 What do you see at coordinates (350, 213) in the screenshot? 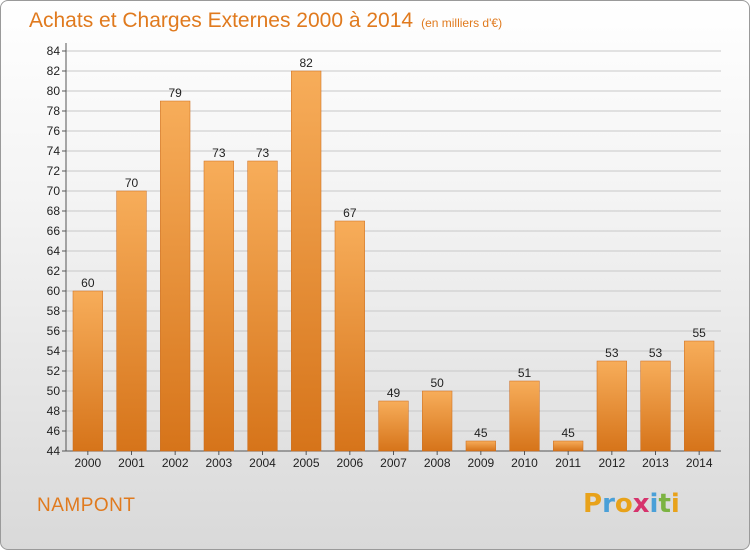
I see `value-label-2006: 67` at bounding box center [350, 213].